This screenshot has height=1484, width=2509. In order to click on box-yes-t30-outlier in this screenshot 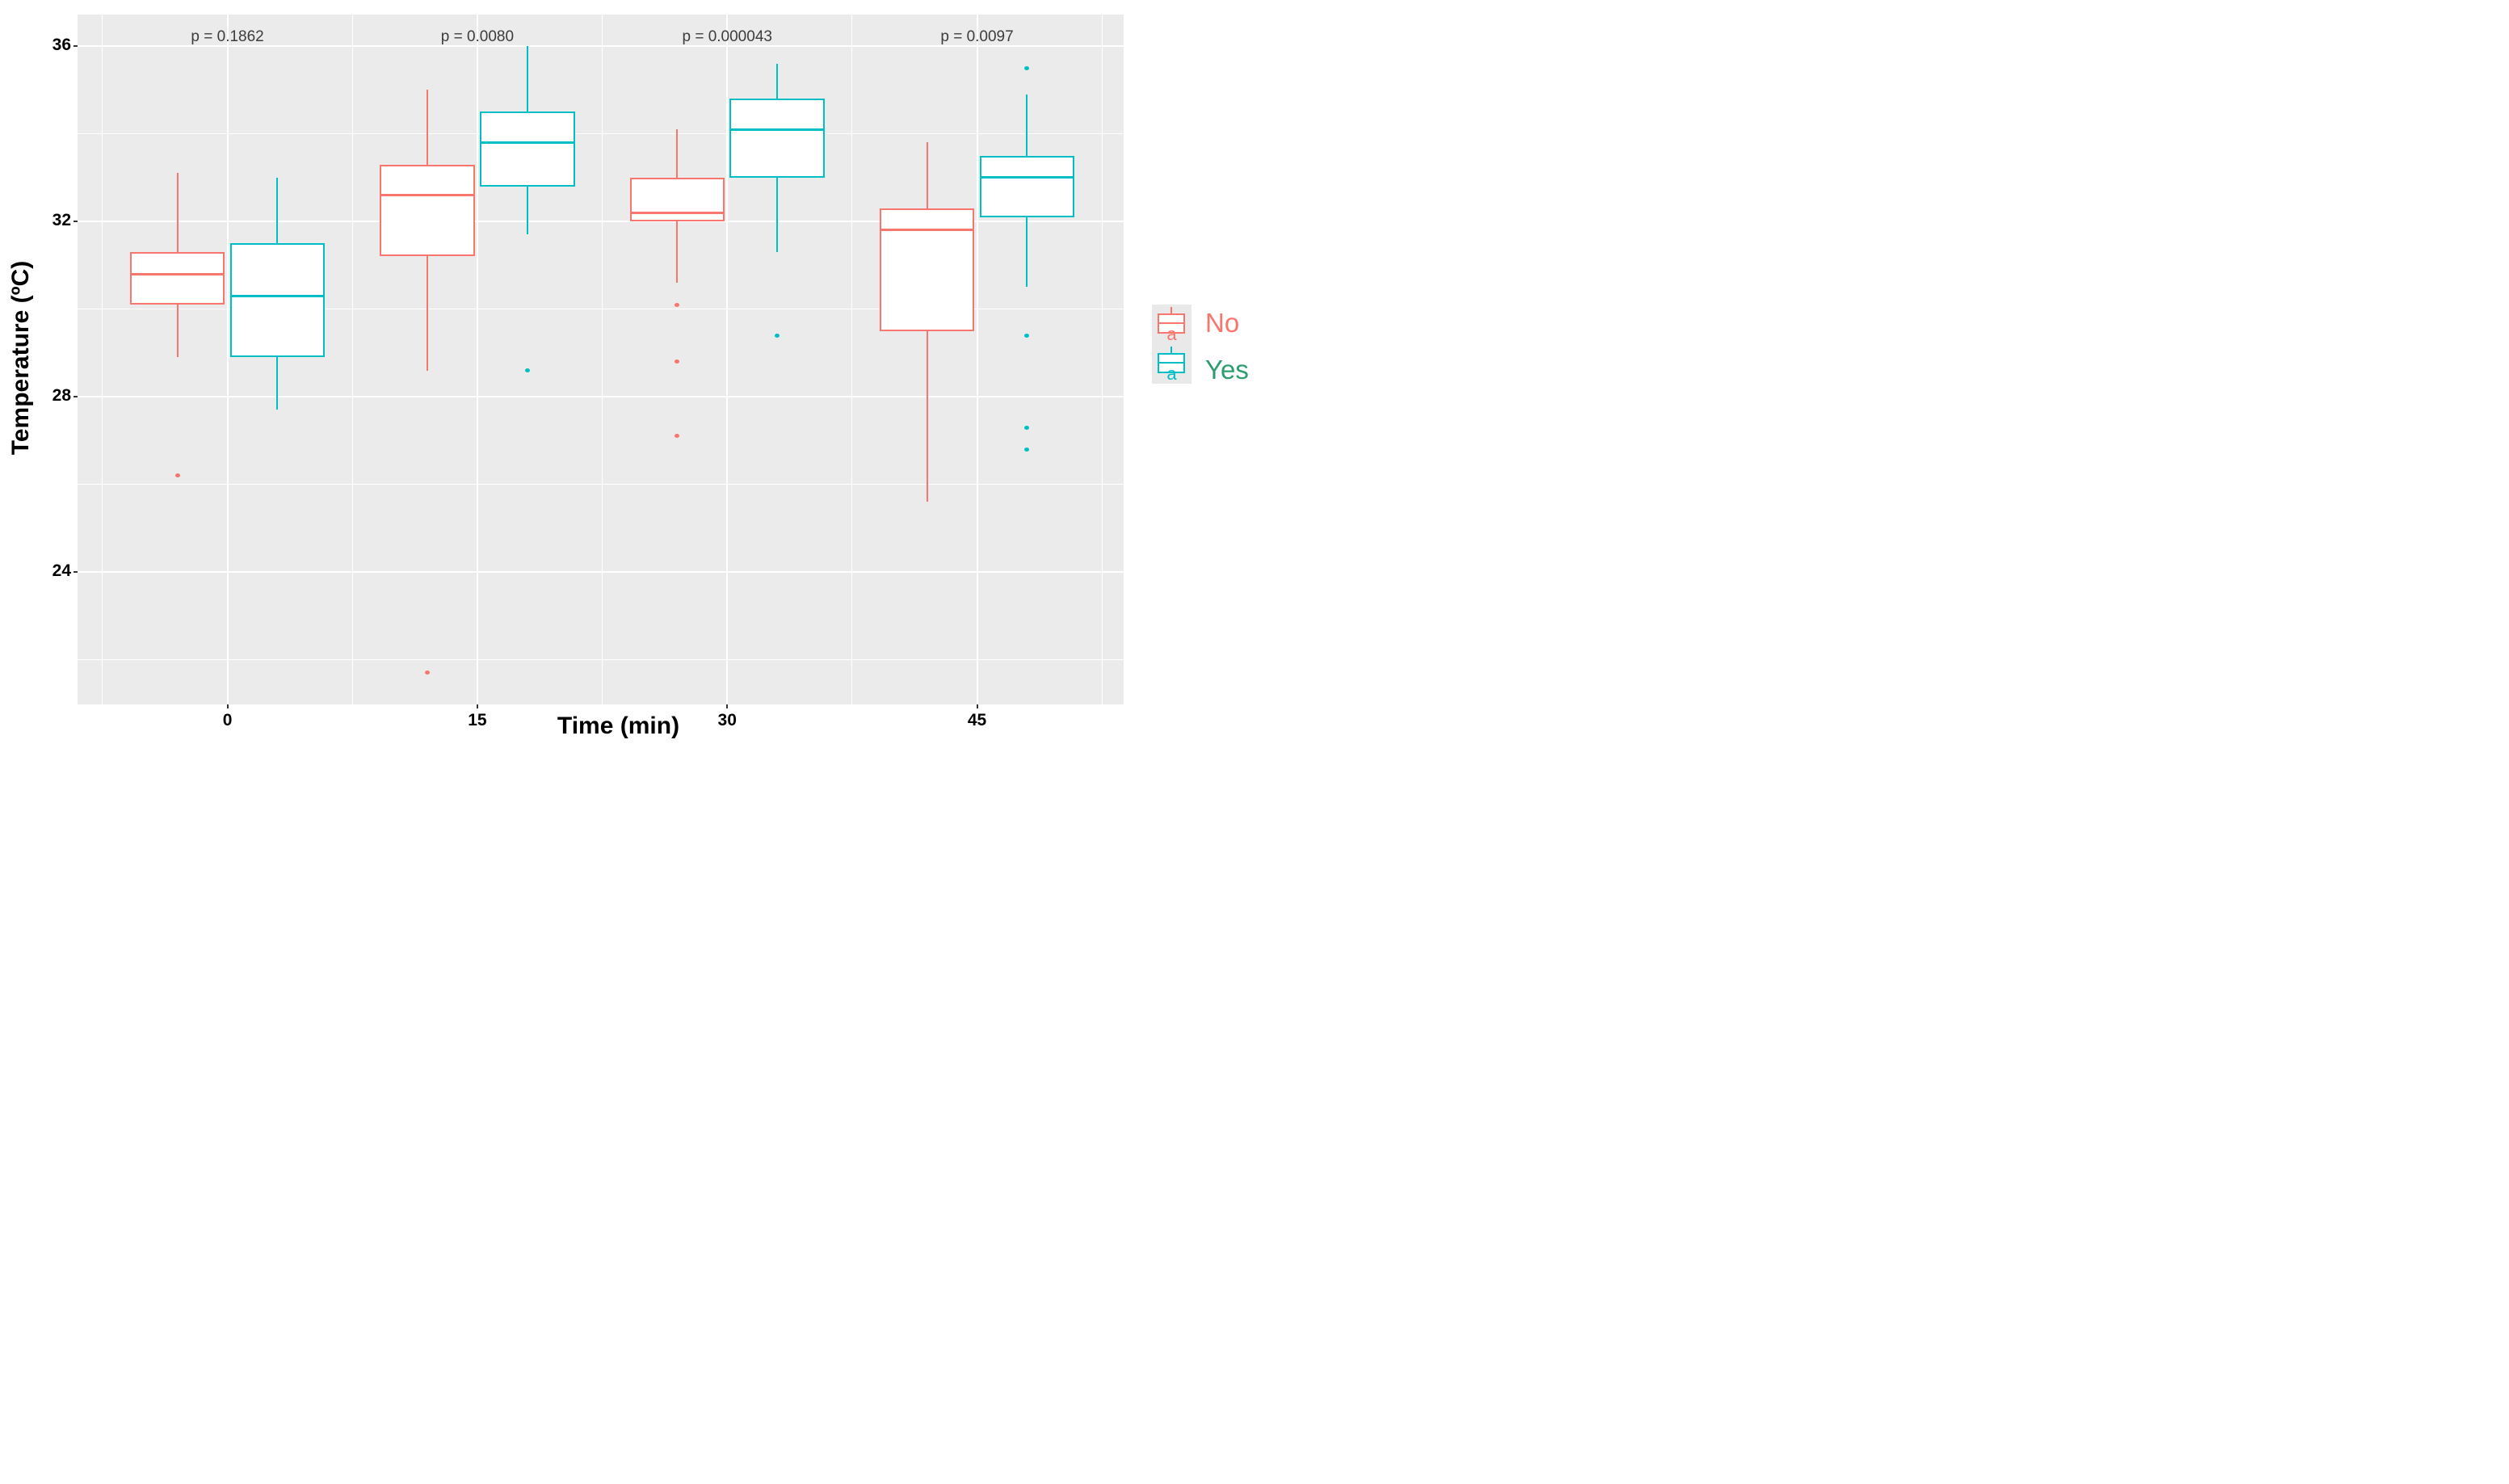, I will do `click(777, 335)`.